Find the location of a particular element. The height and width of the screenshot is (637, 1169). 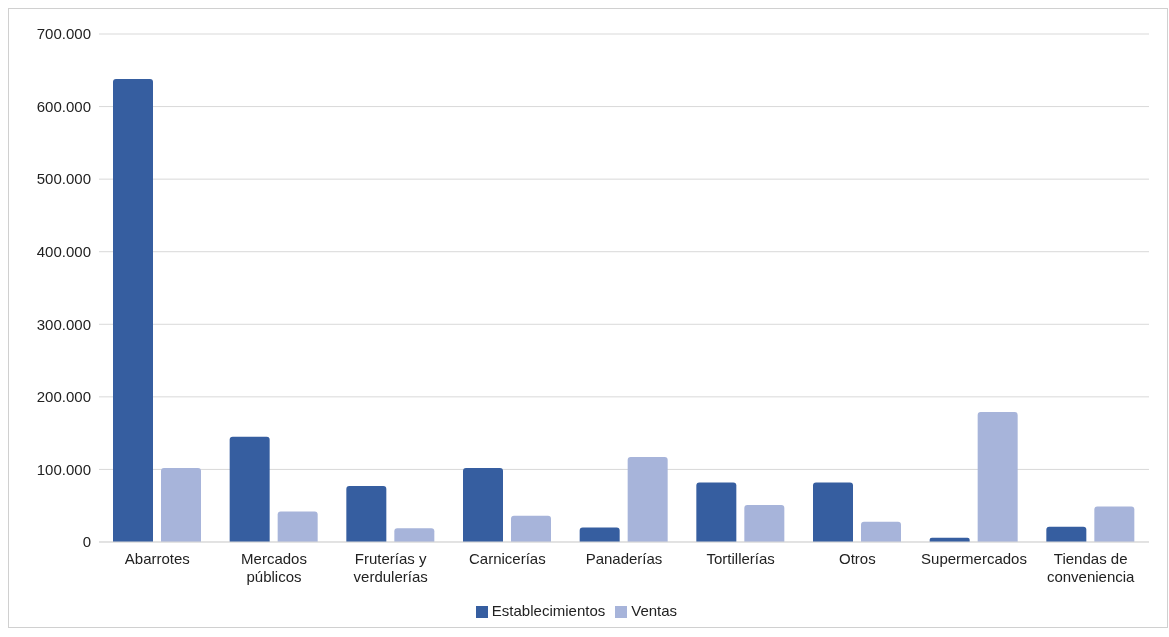

x-tick-label: Otros is located at coordinates (857, 558).